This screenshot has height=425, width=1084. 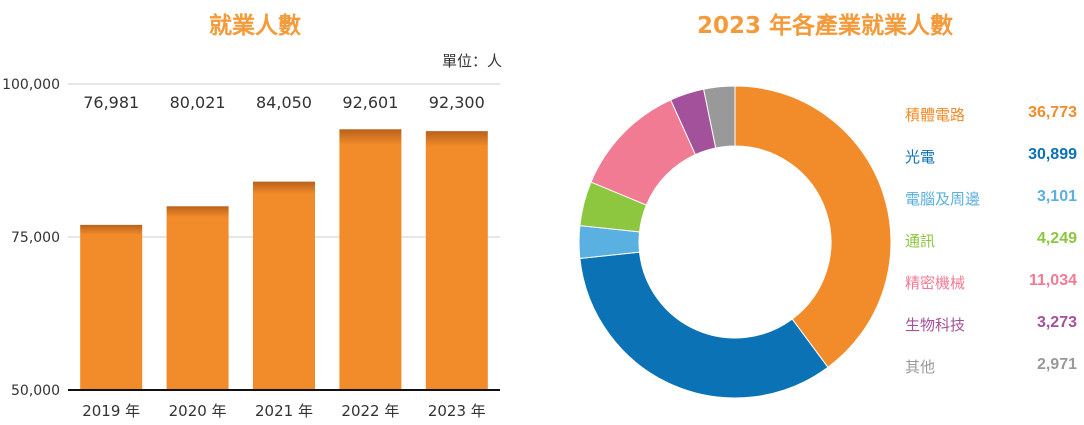 I want to click on legend-label: 其他, so click(x=920, y=367).